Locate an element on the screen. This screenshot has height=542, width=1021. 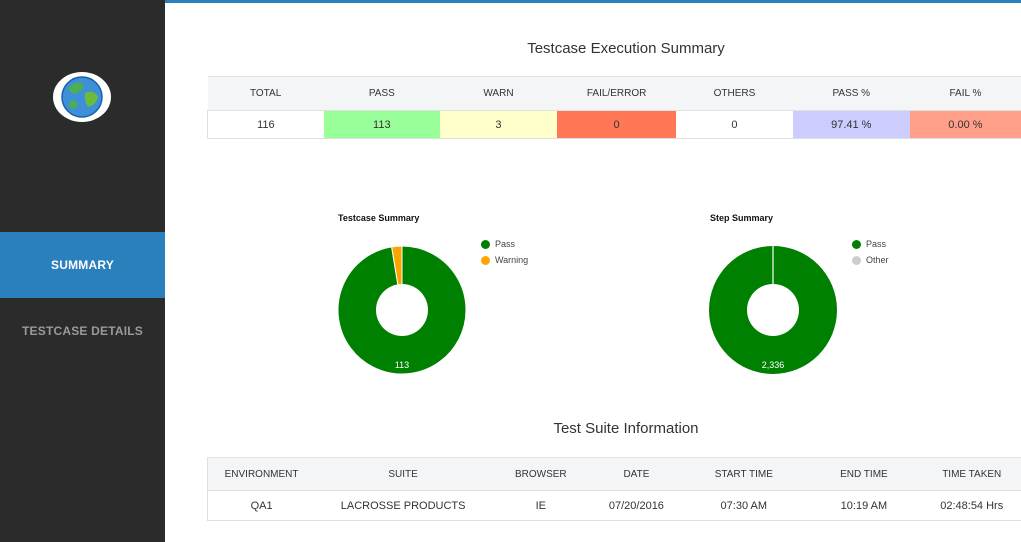
exec-value-fail-error: 0 is located at coordinates (617, 124).